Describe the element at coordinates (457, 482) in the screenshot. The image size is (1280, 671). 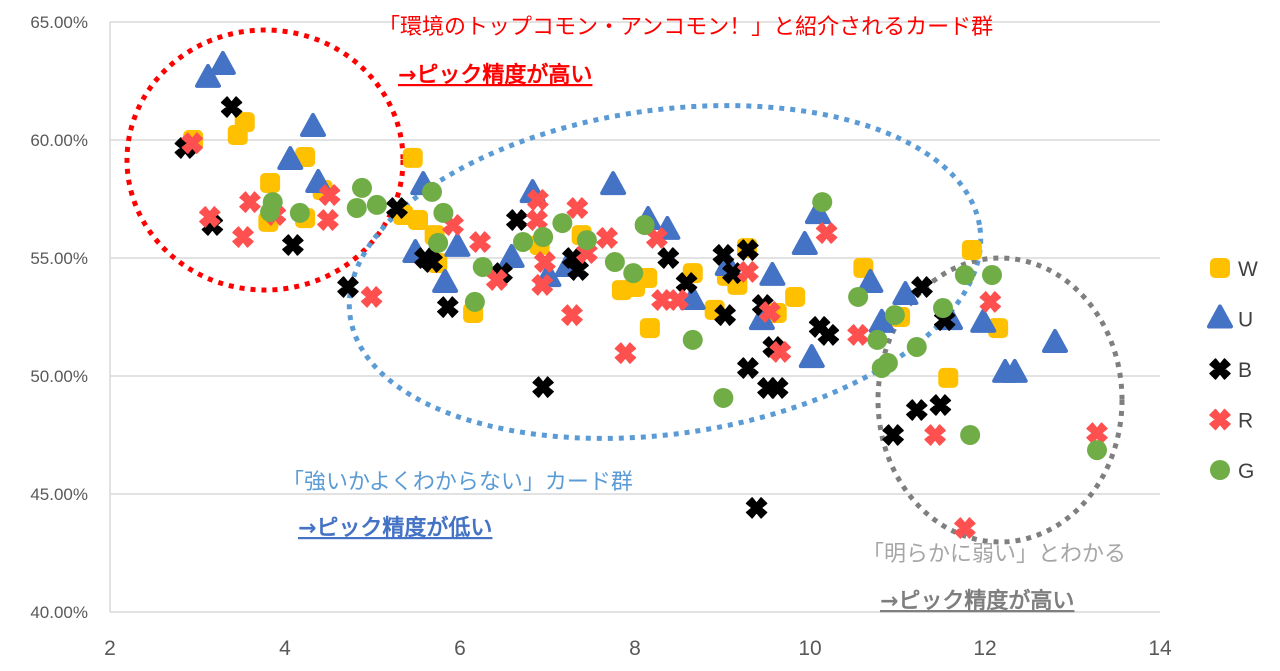
I see `middle-group-label: 「強いかよくわからない」カード群` at that location.